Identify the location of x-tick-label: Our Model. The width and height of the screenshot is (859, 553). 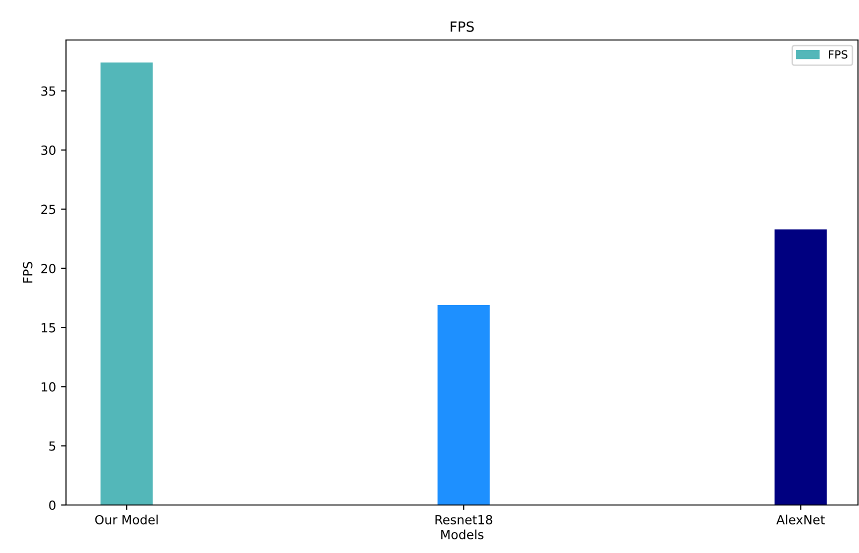
(126, 519).